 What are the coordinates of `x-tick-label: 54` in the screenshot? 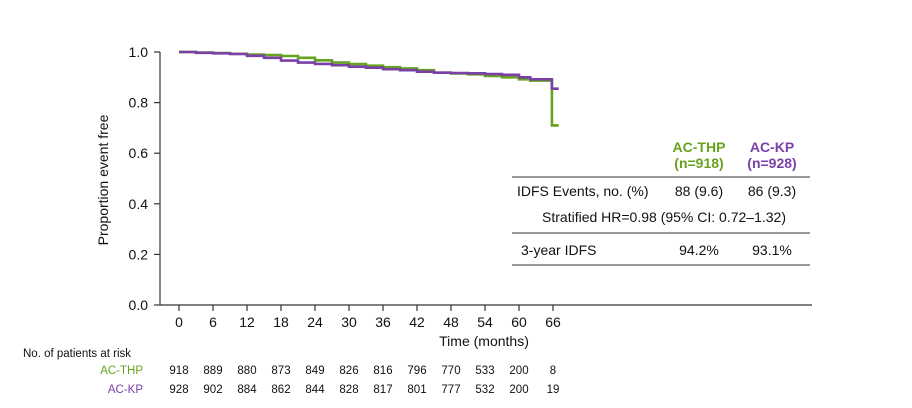 It's located at (485, 322).